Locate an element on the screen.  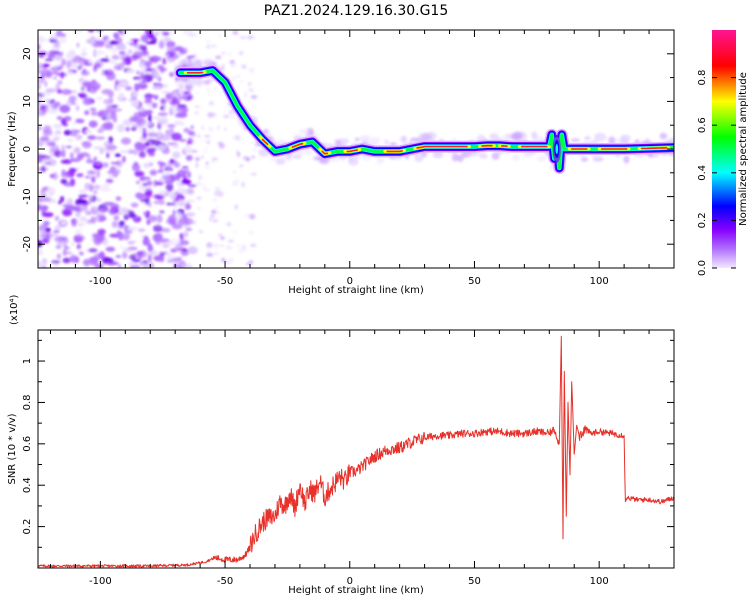
spectrogram-y-tick-label: 10 is located at coordinates (27, 101).